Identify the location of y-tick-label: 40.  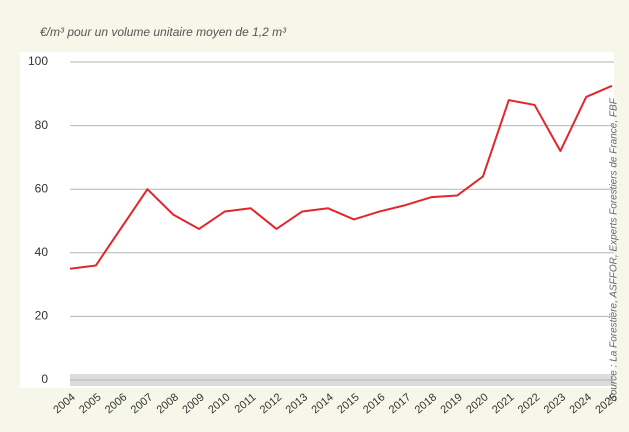
(42, 252).